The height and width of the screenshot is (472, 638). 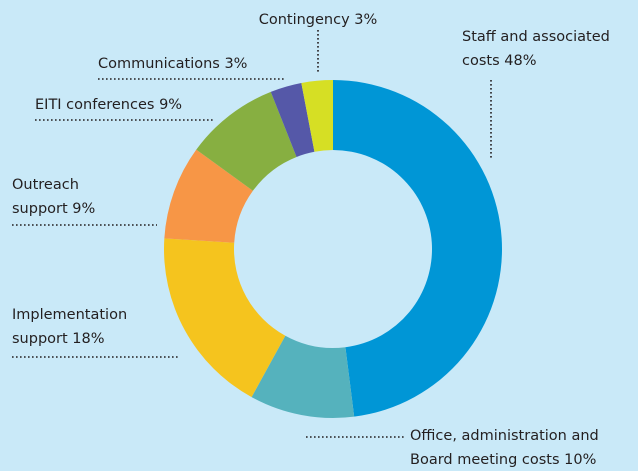 I want to click on category-name: EITI conferences, so click(x=95, y=105).